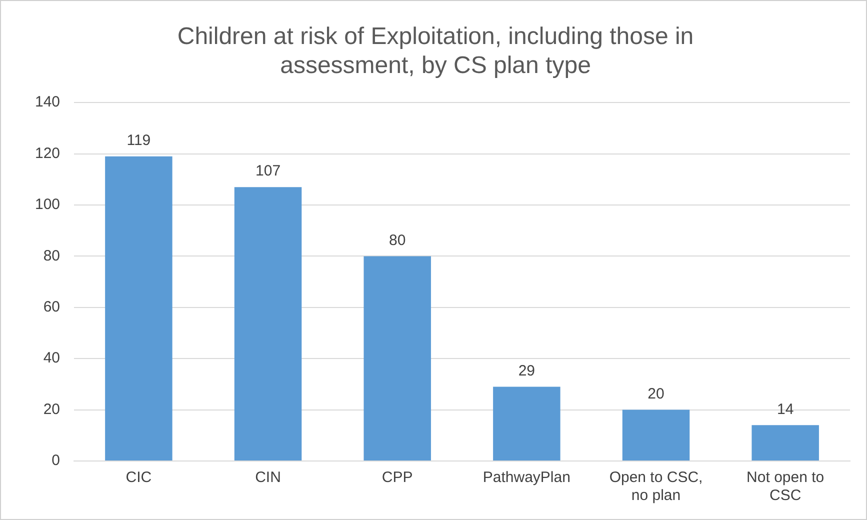  I want to click on x-tick-label: Open to CSC, no plan, so click(656, 486).